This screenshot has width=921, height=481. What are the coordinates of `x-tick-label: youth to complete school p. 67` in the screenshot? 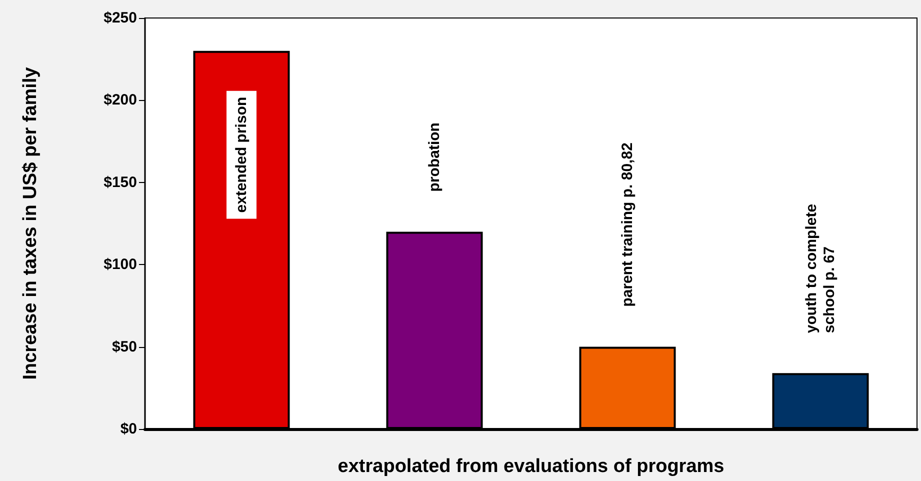 It's located at (820, 269).